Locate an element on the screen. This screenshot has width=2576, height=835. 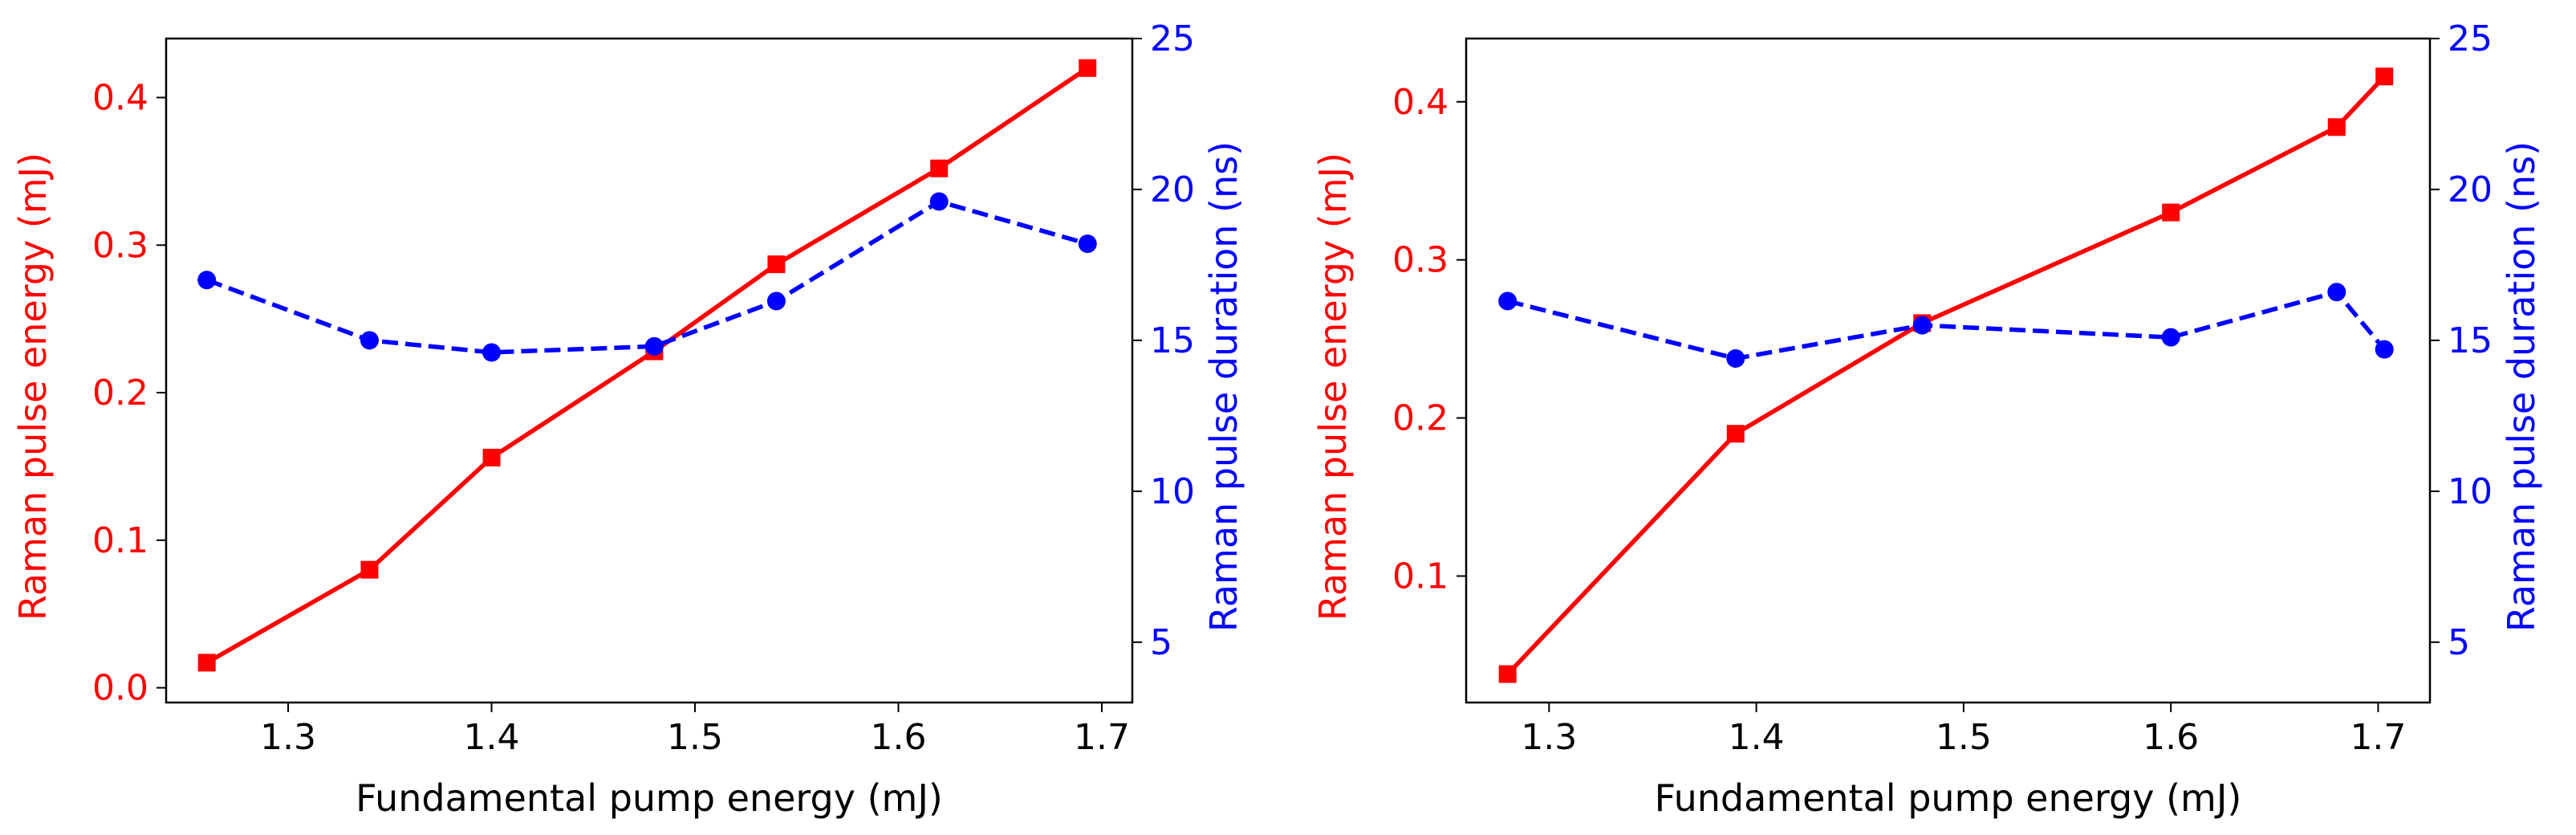
chart-2-y-left-tick-label: 0.1 is located at coordinates (1420, 576).